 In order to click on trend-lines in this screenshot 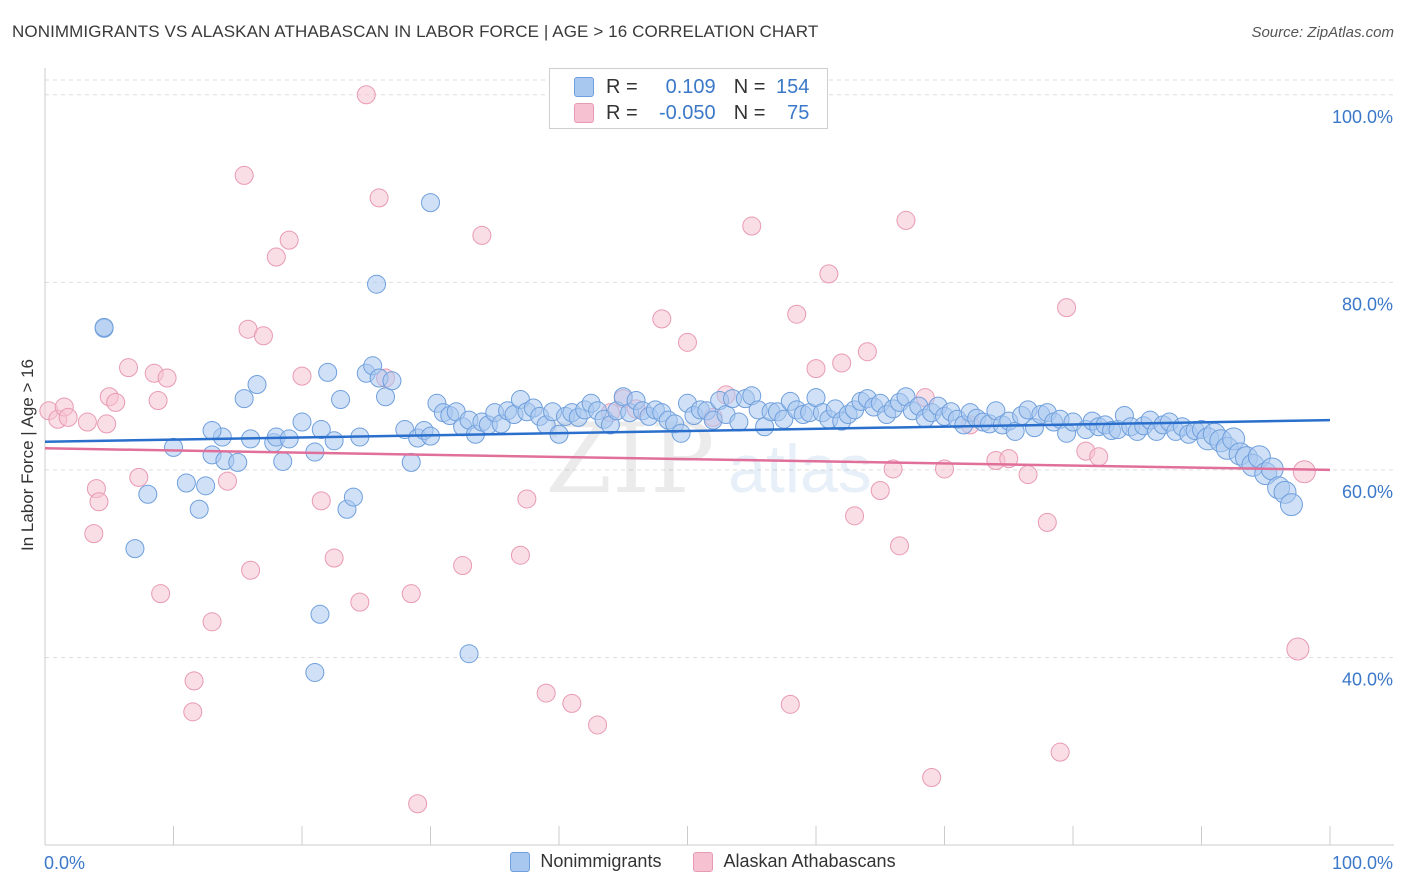, I will do `click(687, 445)`.